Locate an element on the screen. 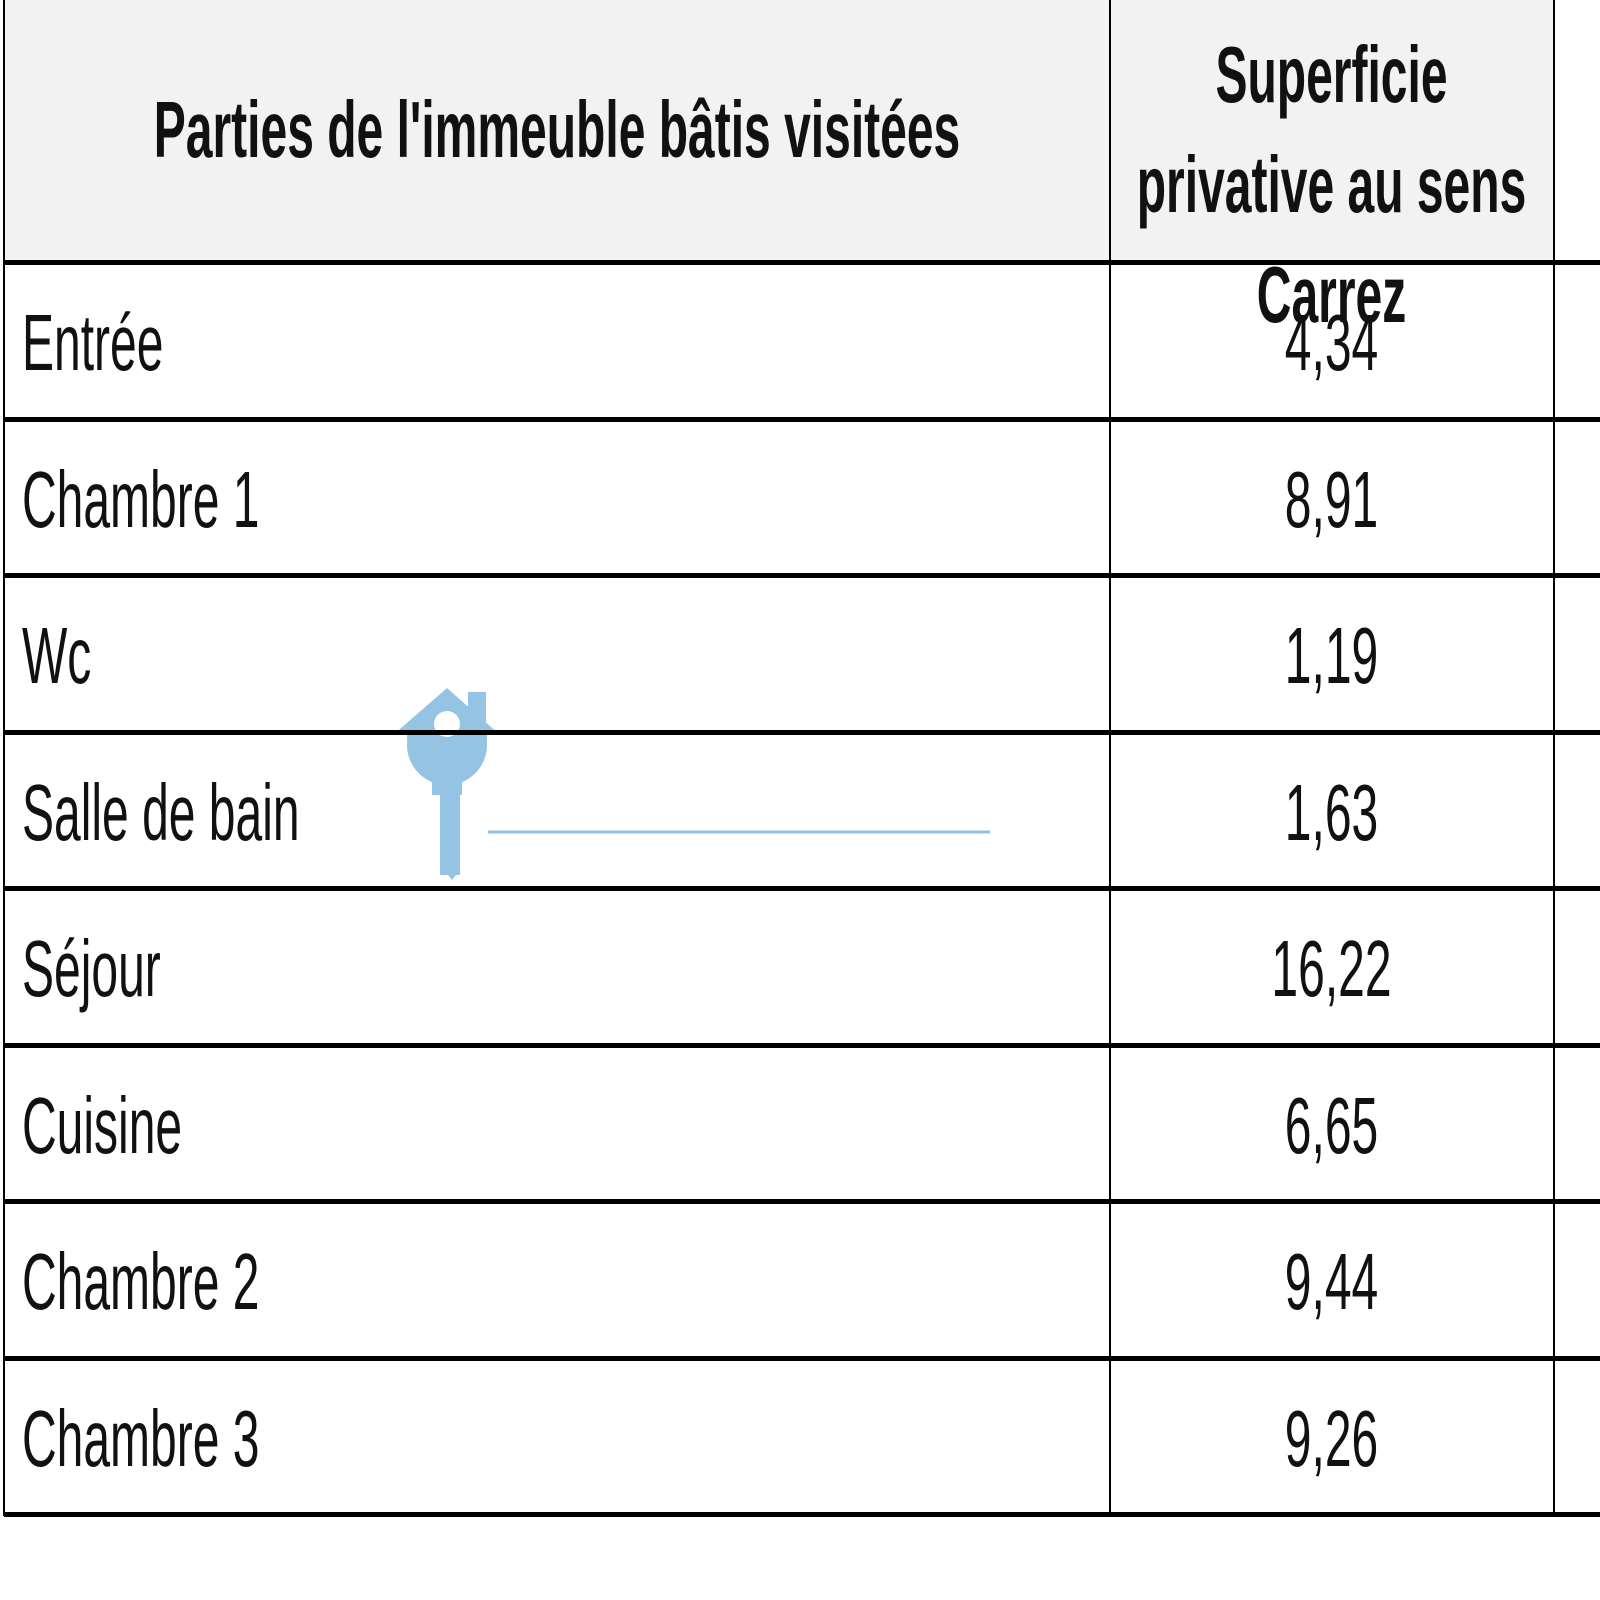  cell-text: 4,34 is located at coordinates (1331, 342).